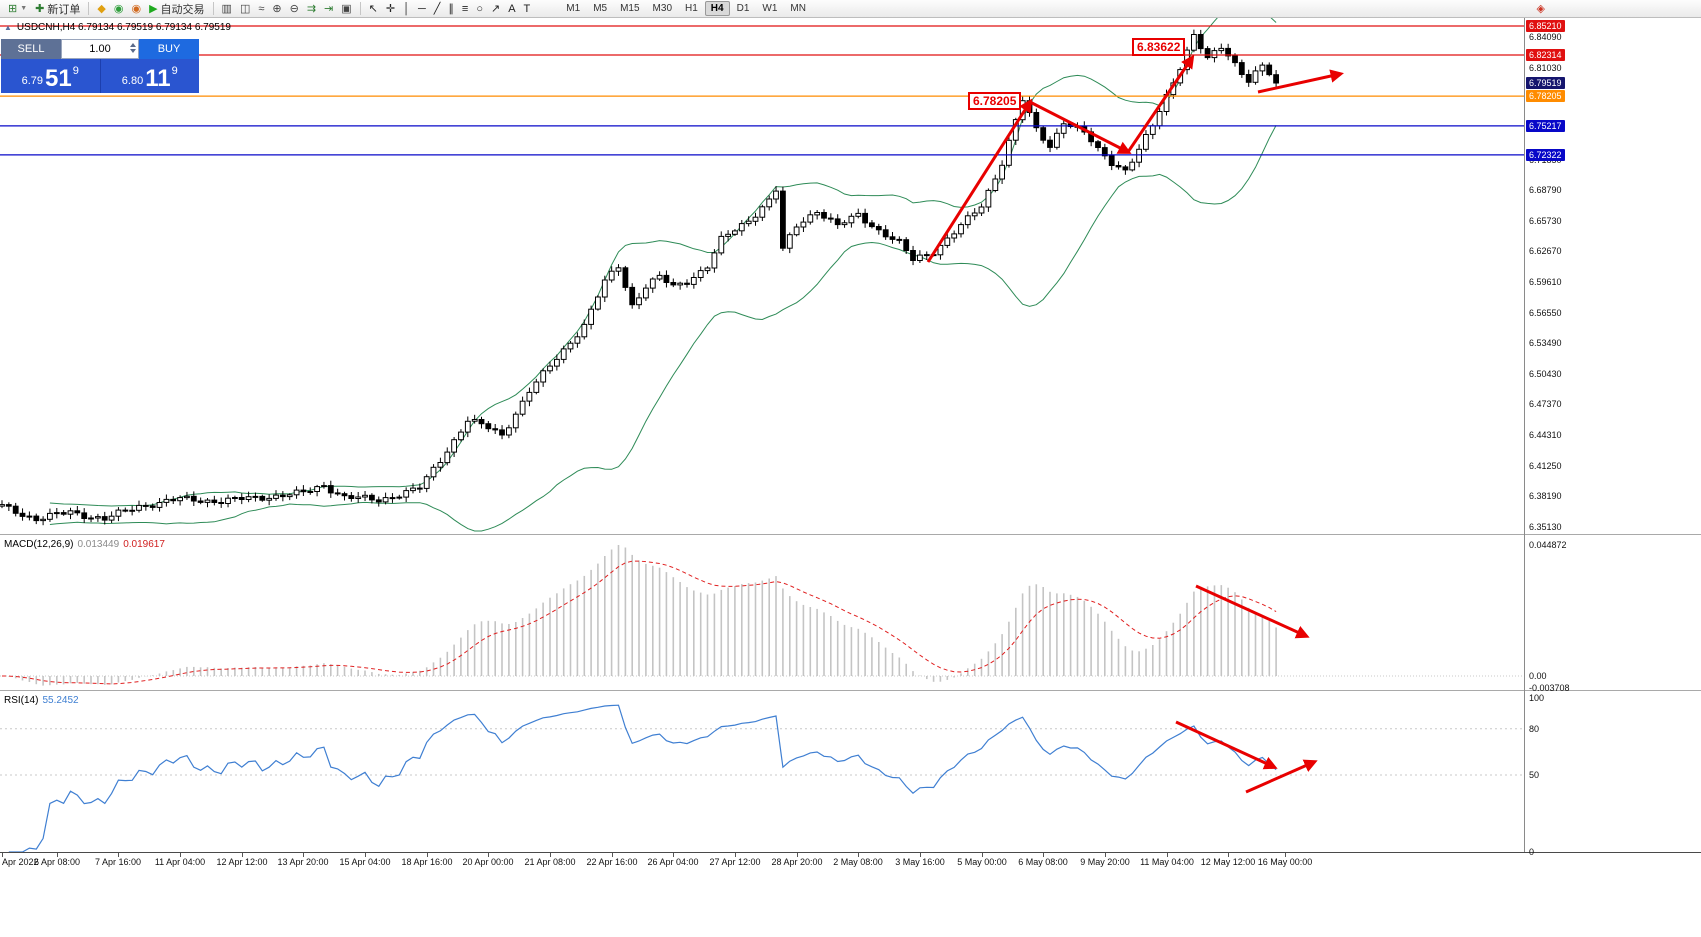 This screenshot has width=1701, height=937. Describe the element at coordinates (479, 9) in the screenshot. I see `shapes-tool-button: ○` at that location.